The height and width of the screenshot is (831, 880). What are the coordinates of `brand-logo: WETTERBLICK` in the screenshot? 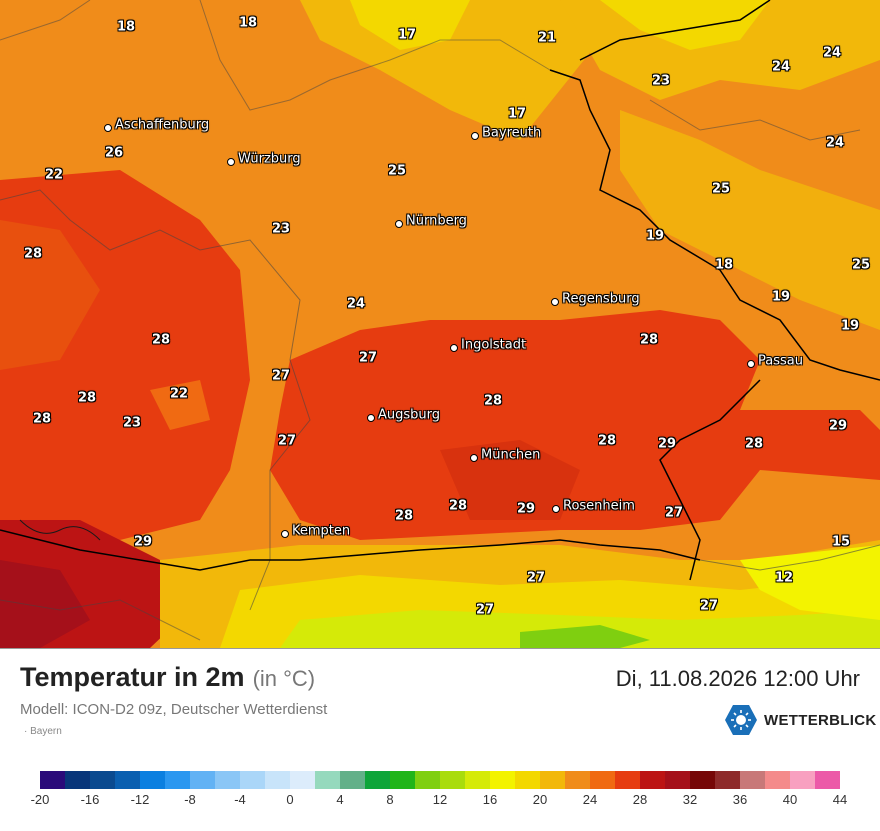 It's located at (800, 720).